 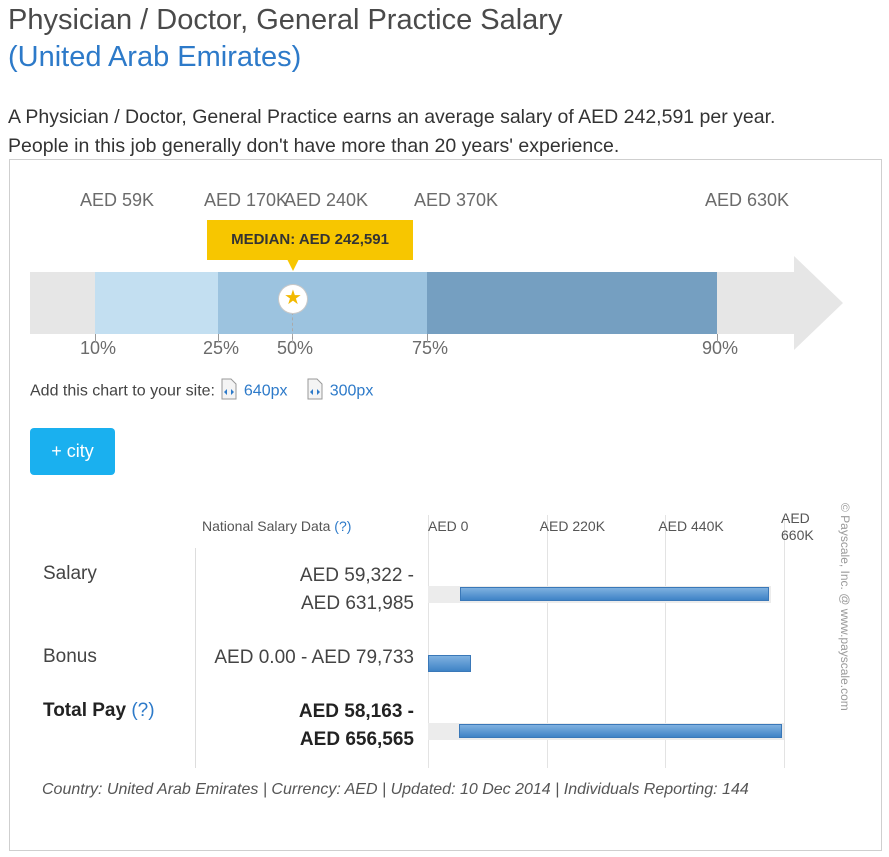 What do you see at coordinates (98, 348) in the screenshot?
I see `percentile-label: 10%` at bounding box center [98, 348].